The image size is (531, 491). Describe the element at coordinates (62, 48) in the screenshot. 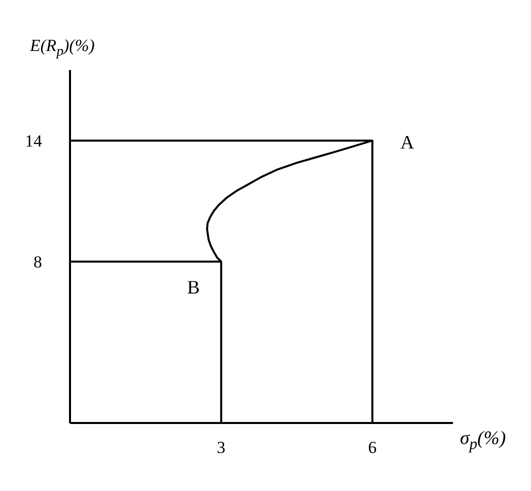

I see `y-axis-title: E(R$_{p}$)(%)` at that location.